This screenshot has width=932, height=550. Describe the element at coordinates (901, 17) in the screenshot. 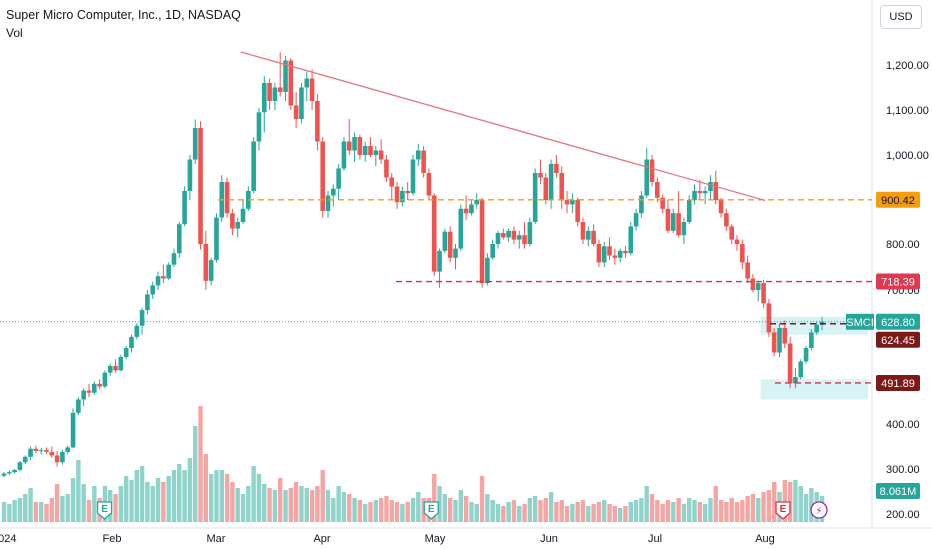

I see `currency-button: USD` at that location.